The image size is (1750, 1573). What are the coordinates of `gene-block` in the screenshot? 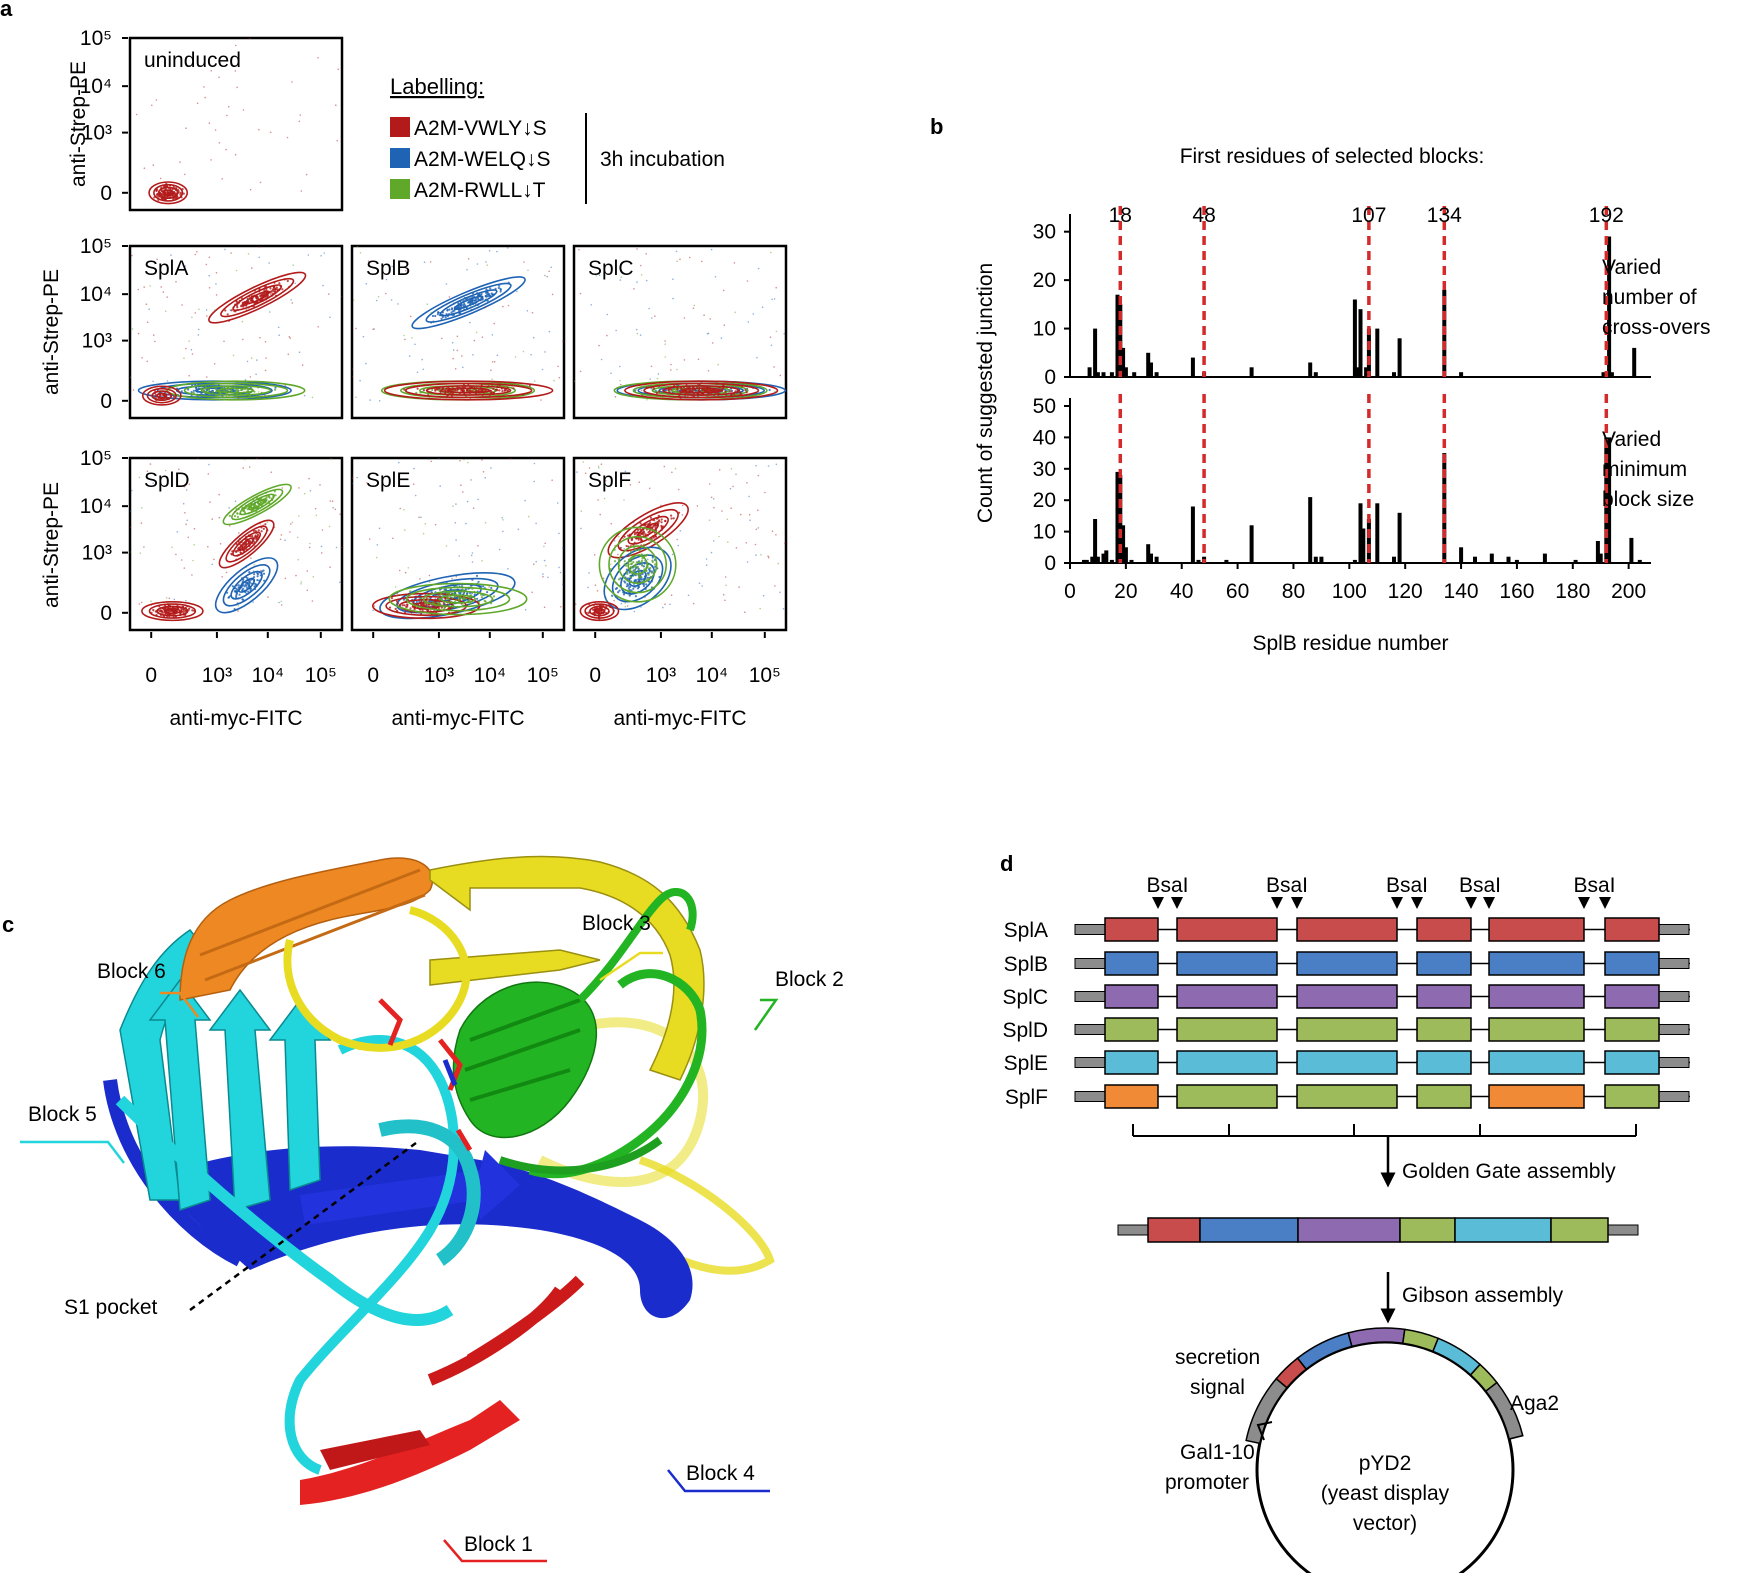 It's located at (1131, 1062).